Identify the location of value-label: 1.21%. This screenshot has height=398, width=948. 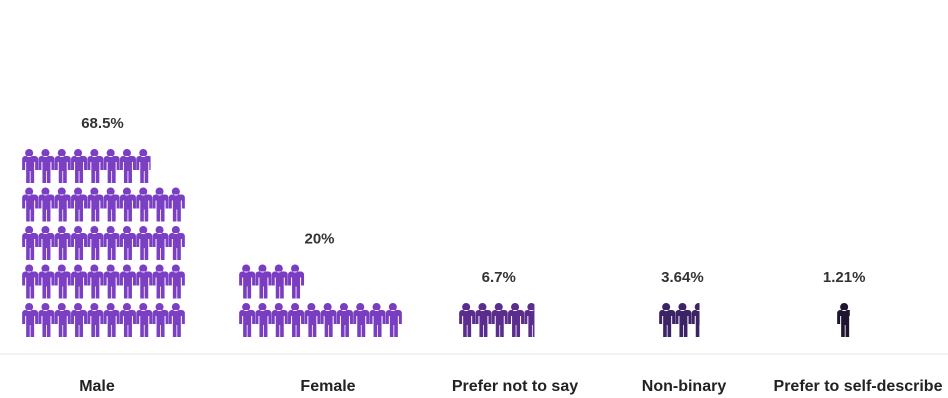
(844, 277).